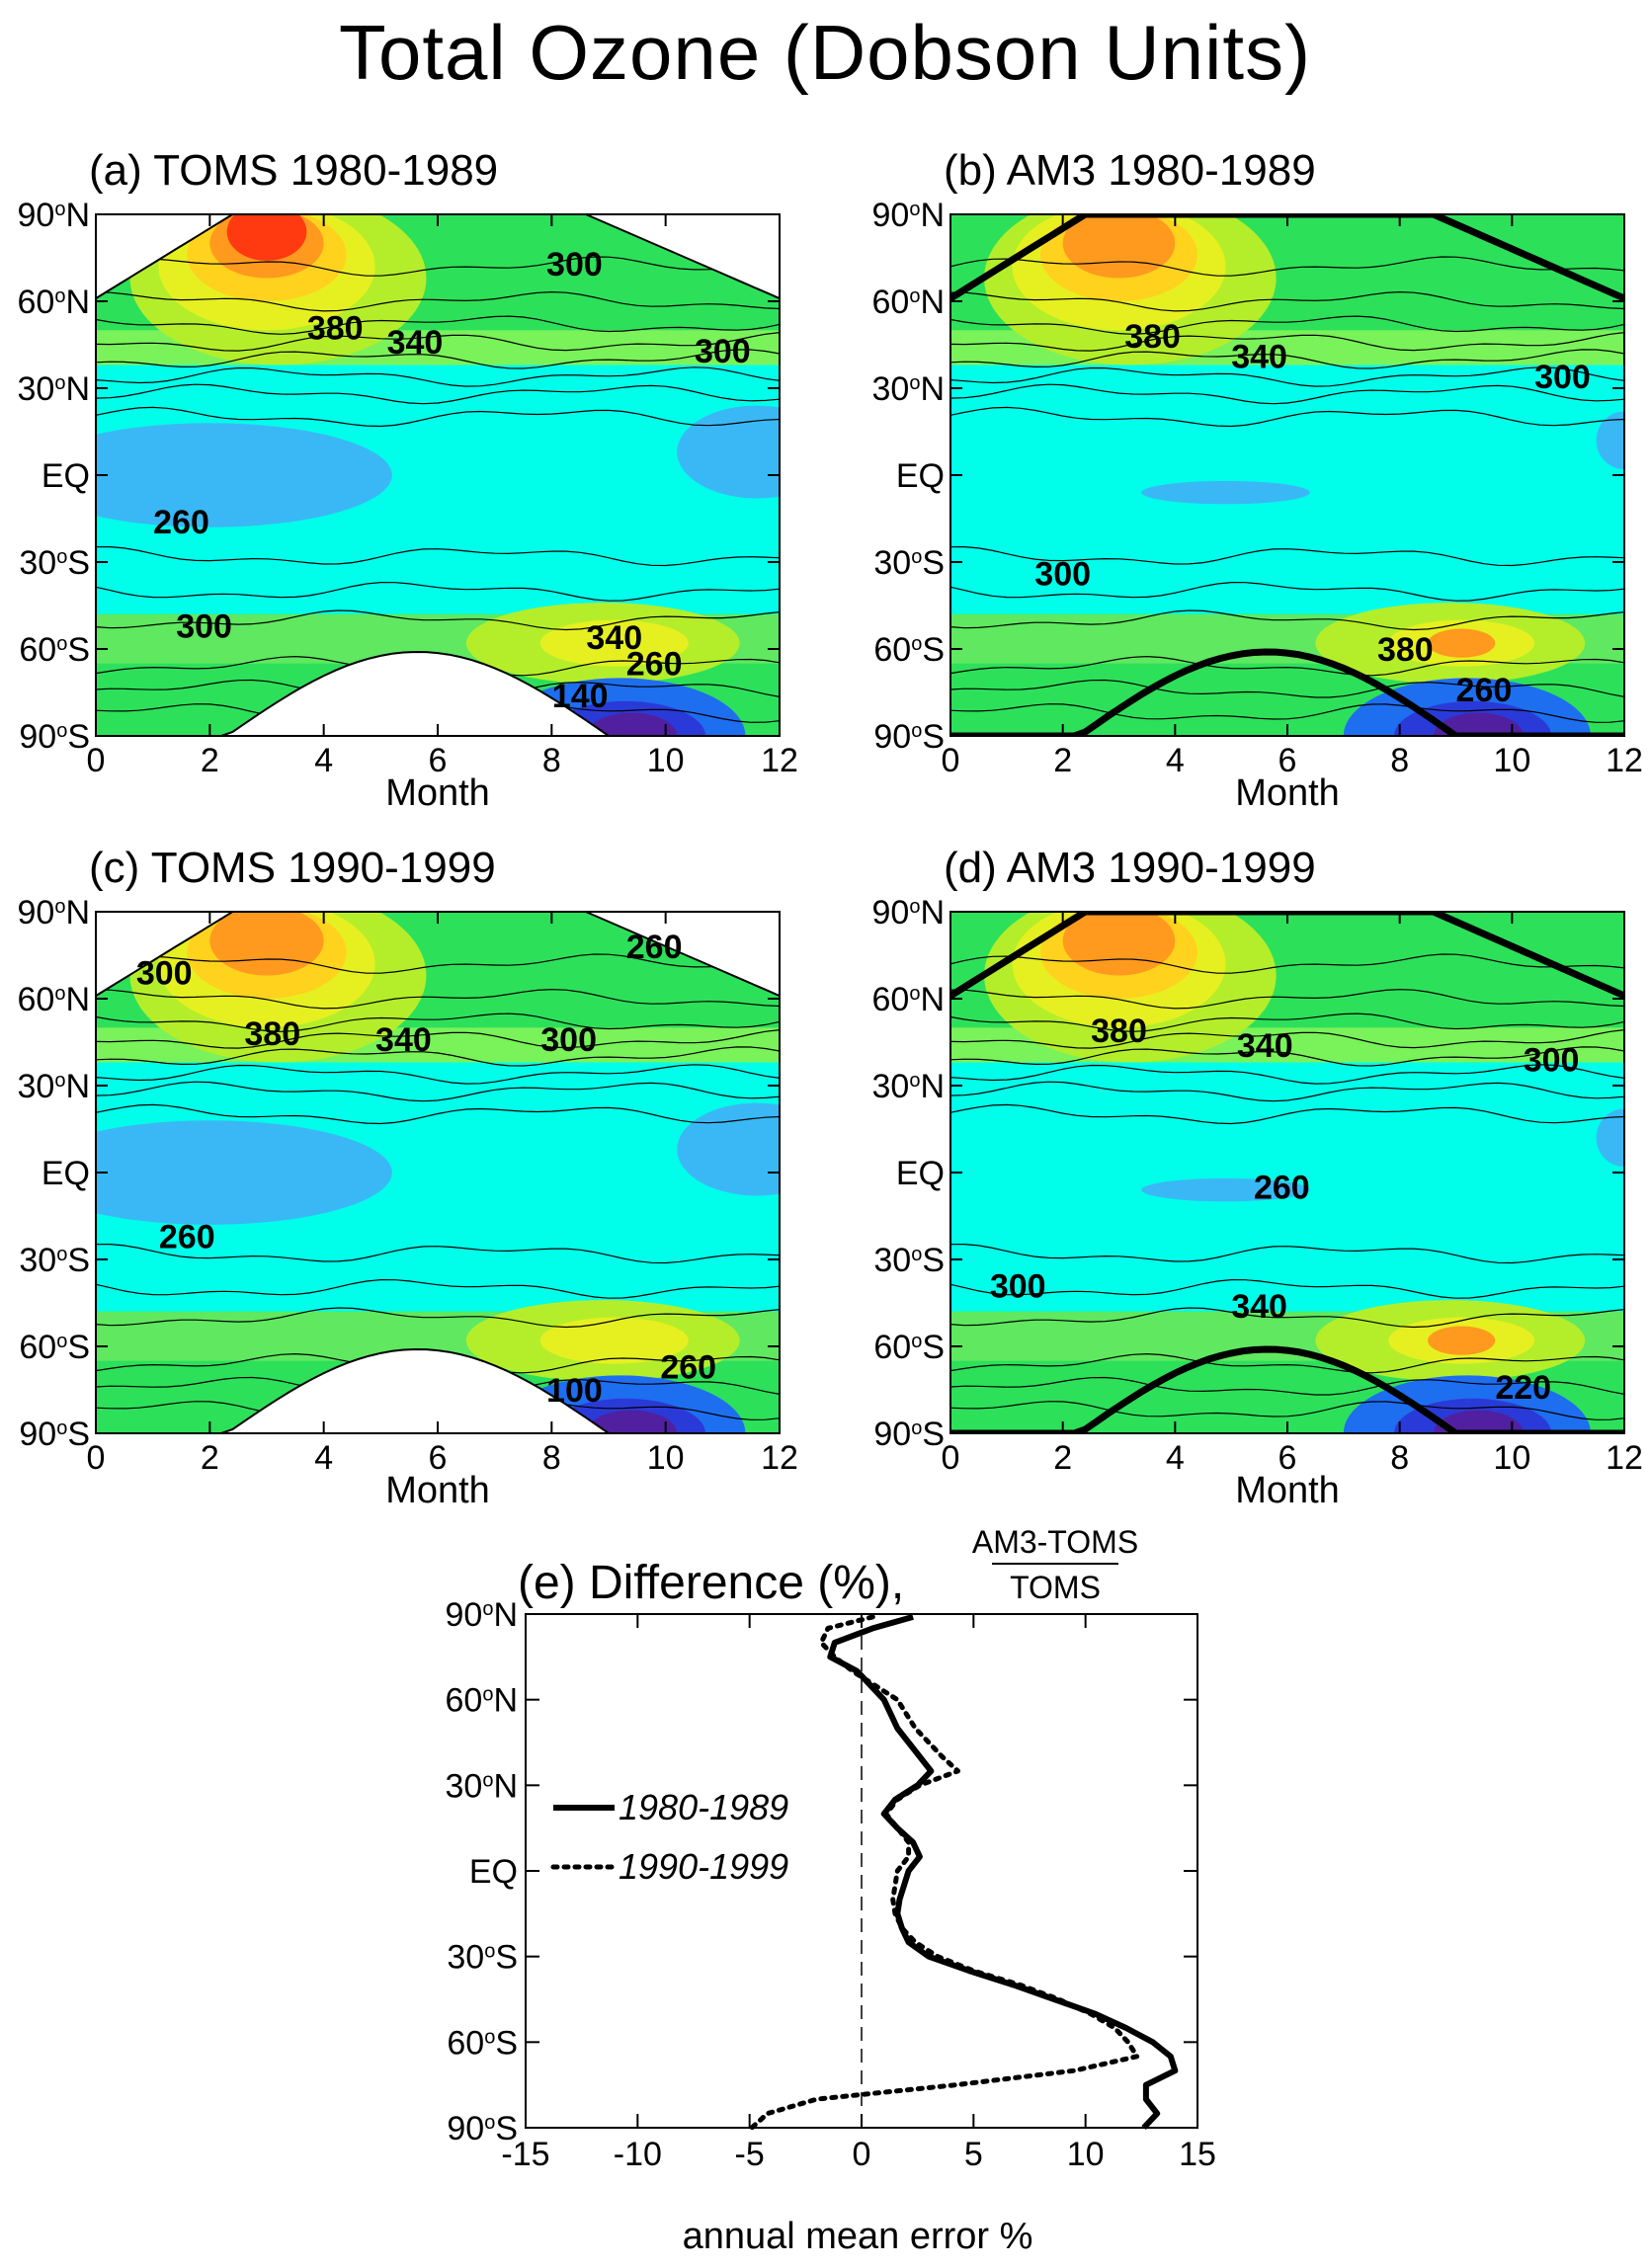  I want to click on formula-denominator: TOMS, so click(1056, 1587).